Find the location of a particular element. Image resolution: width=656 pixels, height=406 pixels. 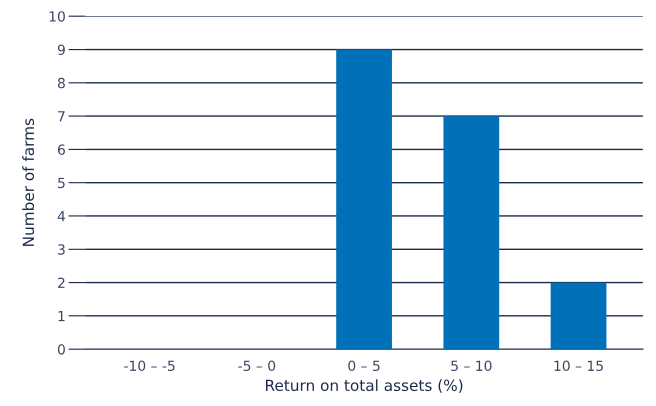

y-tick-label: 7 is located at coordinates (61, 116).